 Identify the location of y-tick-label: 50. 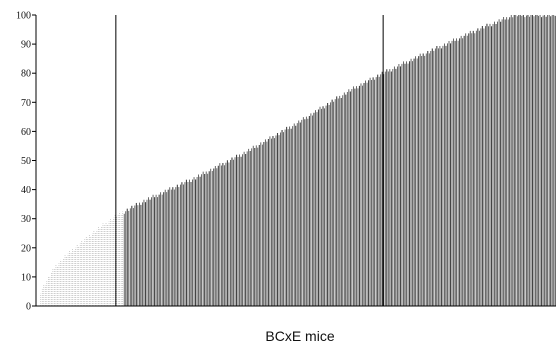
(26, 161).